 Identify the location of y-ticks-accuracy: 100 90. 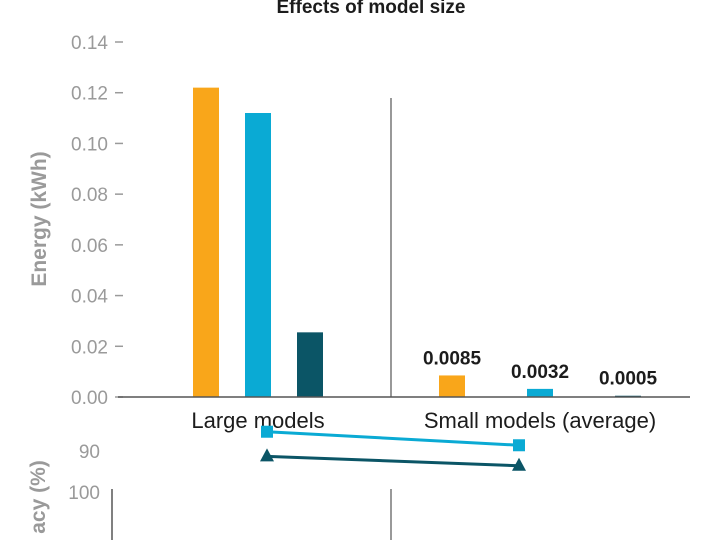
(84, 473).